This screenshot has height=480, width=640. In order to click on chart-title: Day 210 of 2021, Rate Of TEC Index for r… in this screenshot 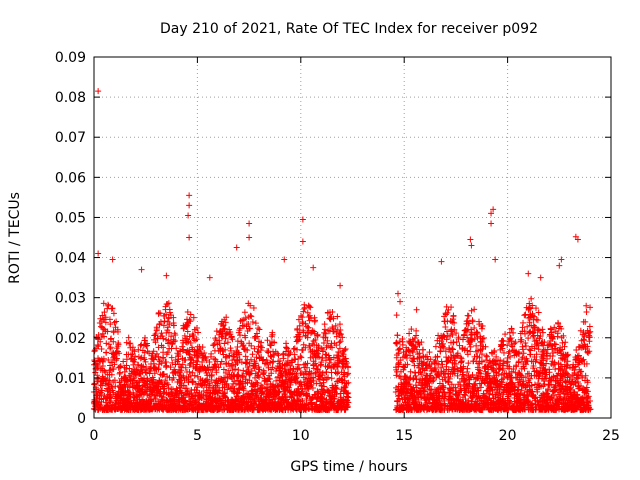, I will do `click(349, 29)`.